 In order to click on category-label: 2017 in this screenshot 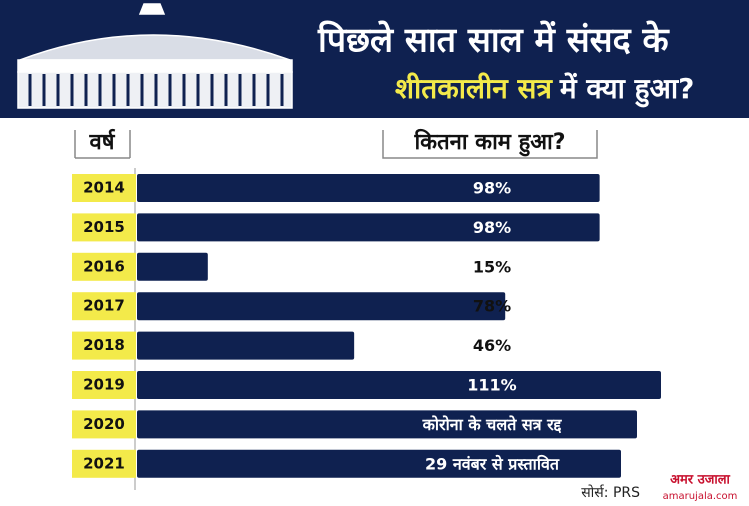, I will do `click(104, 306)`.